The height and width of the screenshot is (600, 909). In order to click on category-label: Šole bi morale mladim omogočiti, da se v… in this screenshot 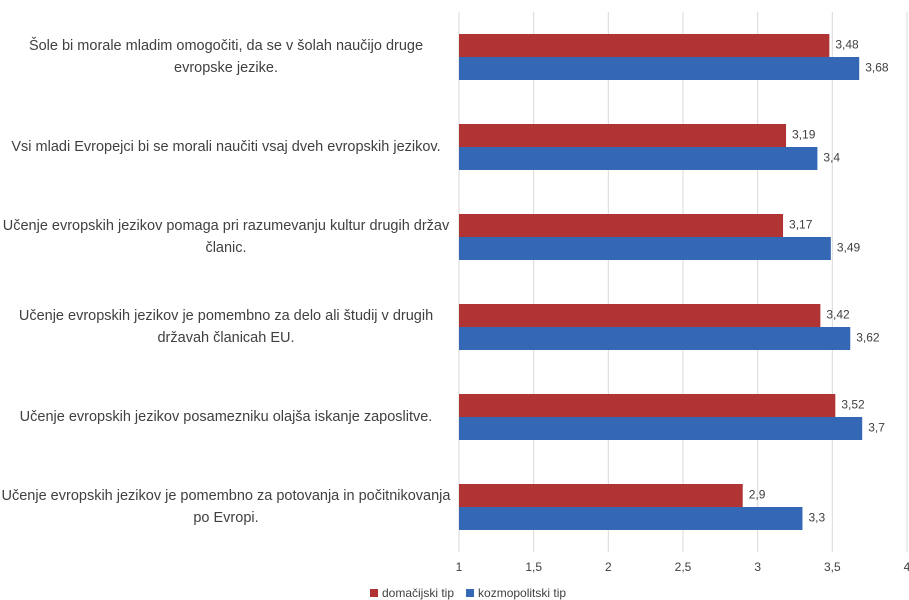, I will do `click(226, 57)`.